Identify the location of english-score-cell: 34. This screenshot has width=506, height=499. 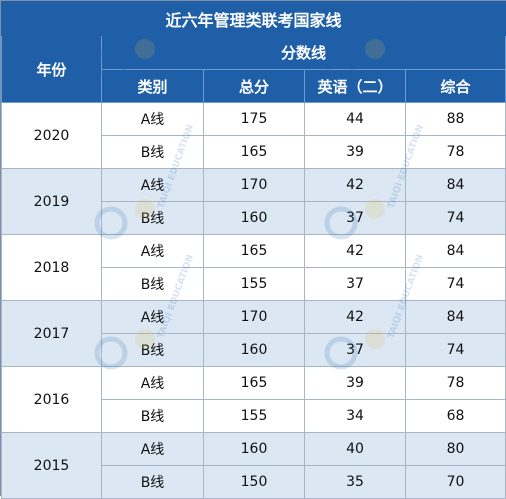
(355, 416).